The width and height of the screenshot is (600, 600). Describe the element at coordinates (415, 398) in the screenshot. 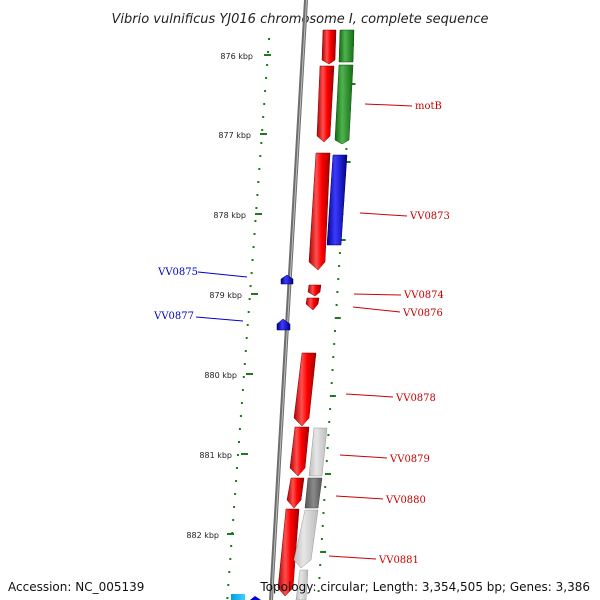

I see `label-VV0878: VV0878` at that location.